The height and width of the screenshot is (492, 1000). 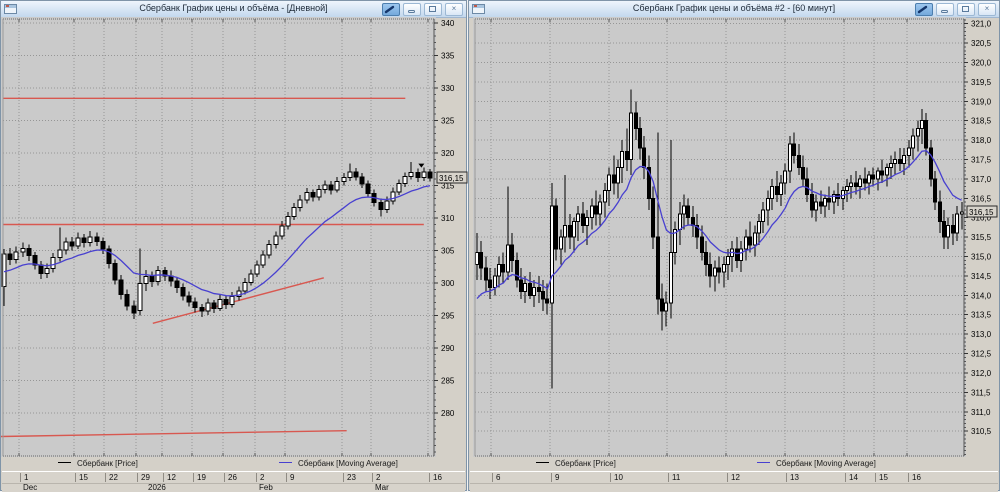 I want to click on svg-text: 319,0, so click(x=981, y=101).